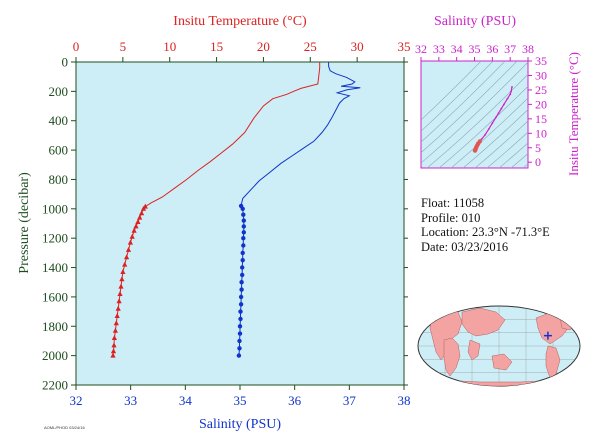  What do you see at coordinates (421, 49) in the screenshot?
I see `ts-salinity-tick-label: 32` at bounding box center [421, 49].